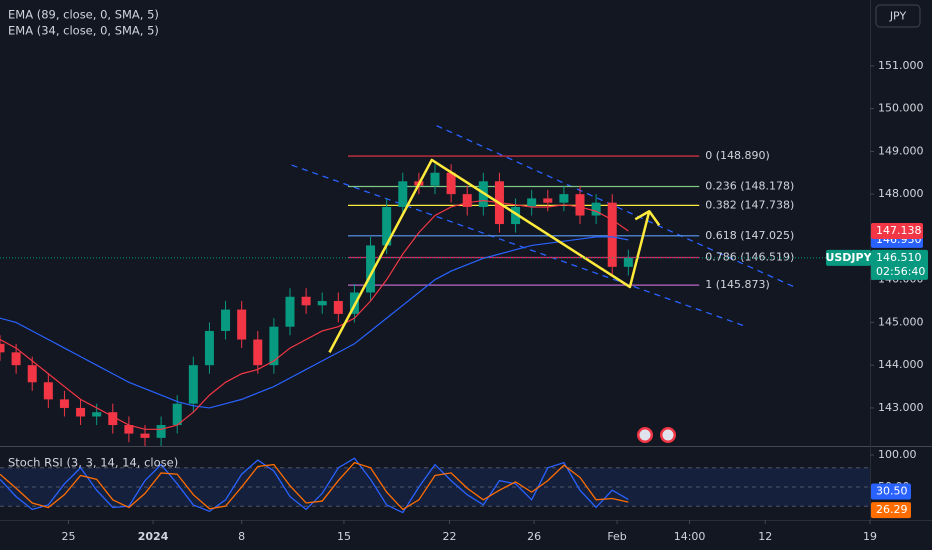 This screenshot has height=550, width=932. I want to click on y-tick-label: 143.000, so click(901, 407).